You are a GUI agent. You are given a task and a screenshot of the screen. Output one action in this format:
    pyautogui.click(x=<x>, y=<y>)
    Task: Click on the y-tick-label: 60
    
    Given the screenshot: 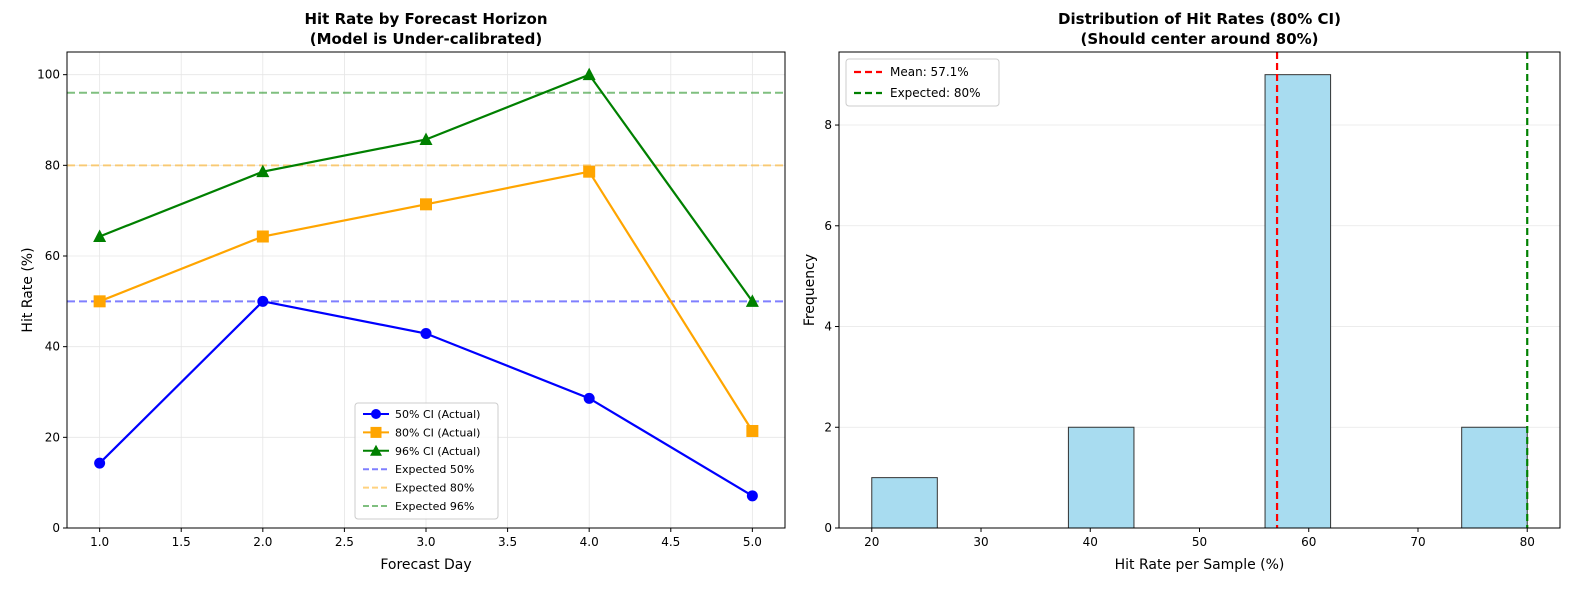 What is the action you would take?
    pyautogui.click(x=52, y=256)
    